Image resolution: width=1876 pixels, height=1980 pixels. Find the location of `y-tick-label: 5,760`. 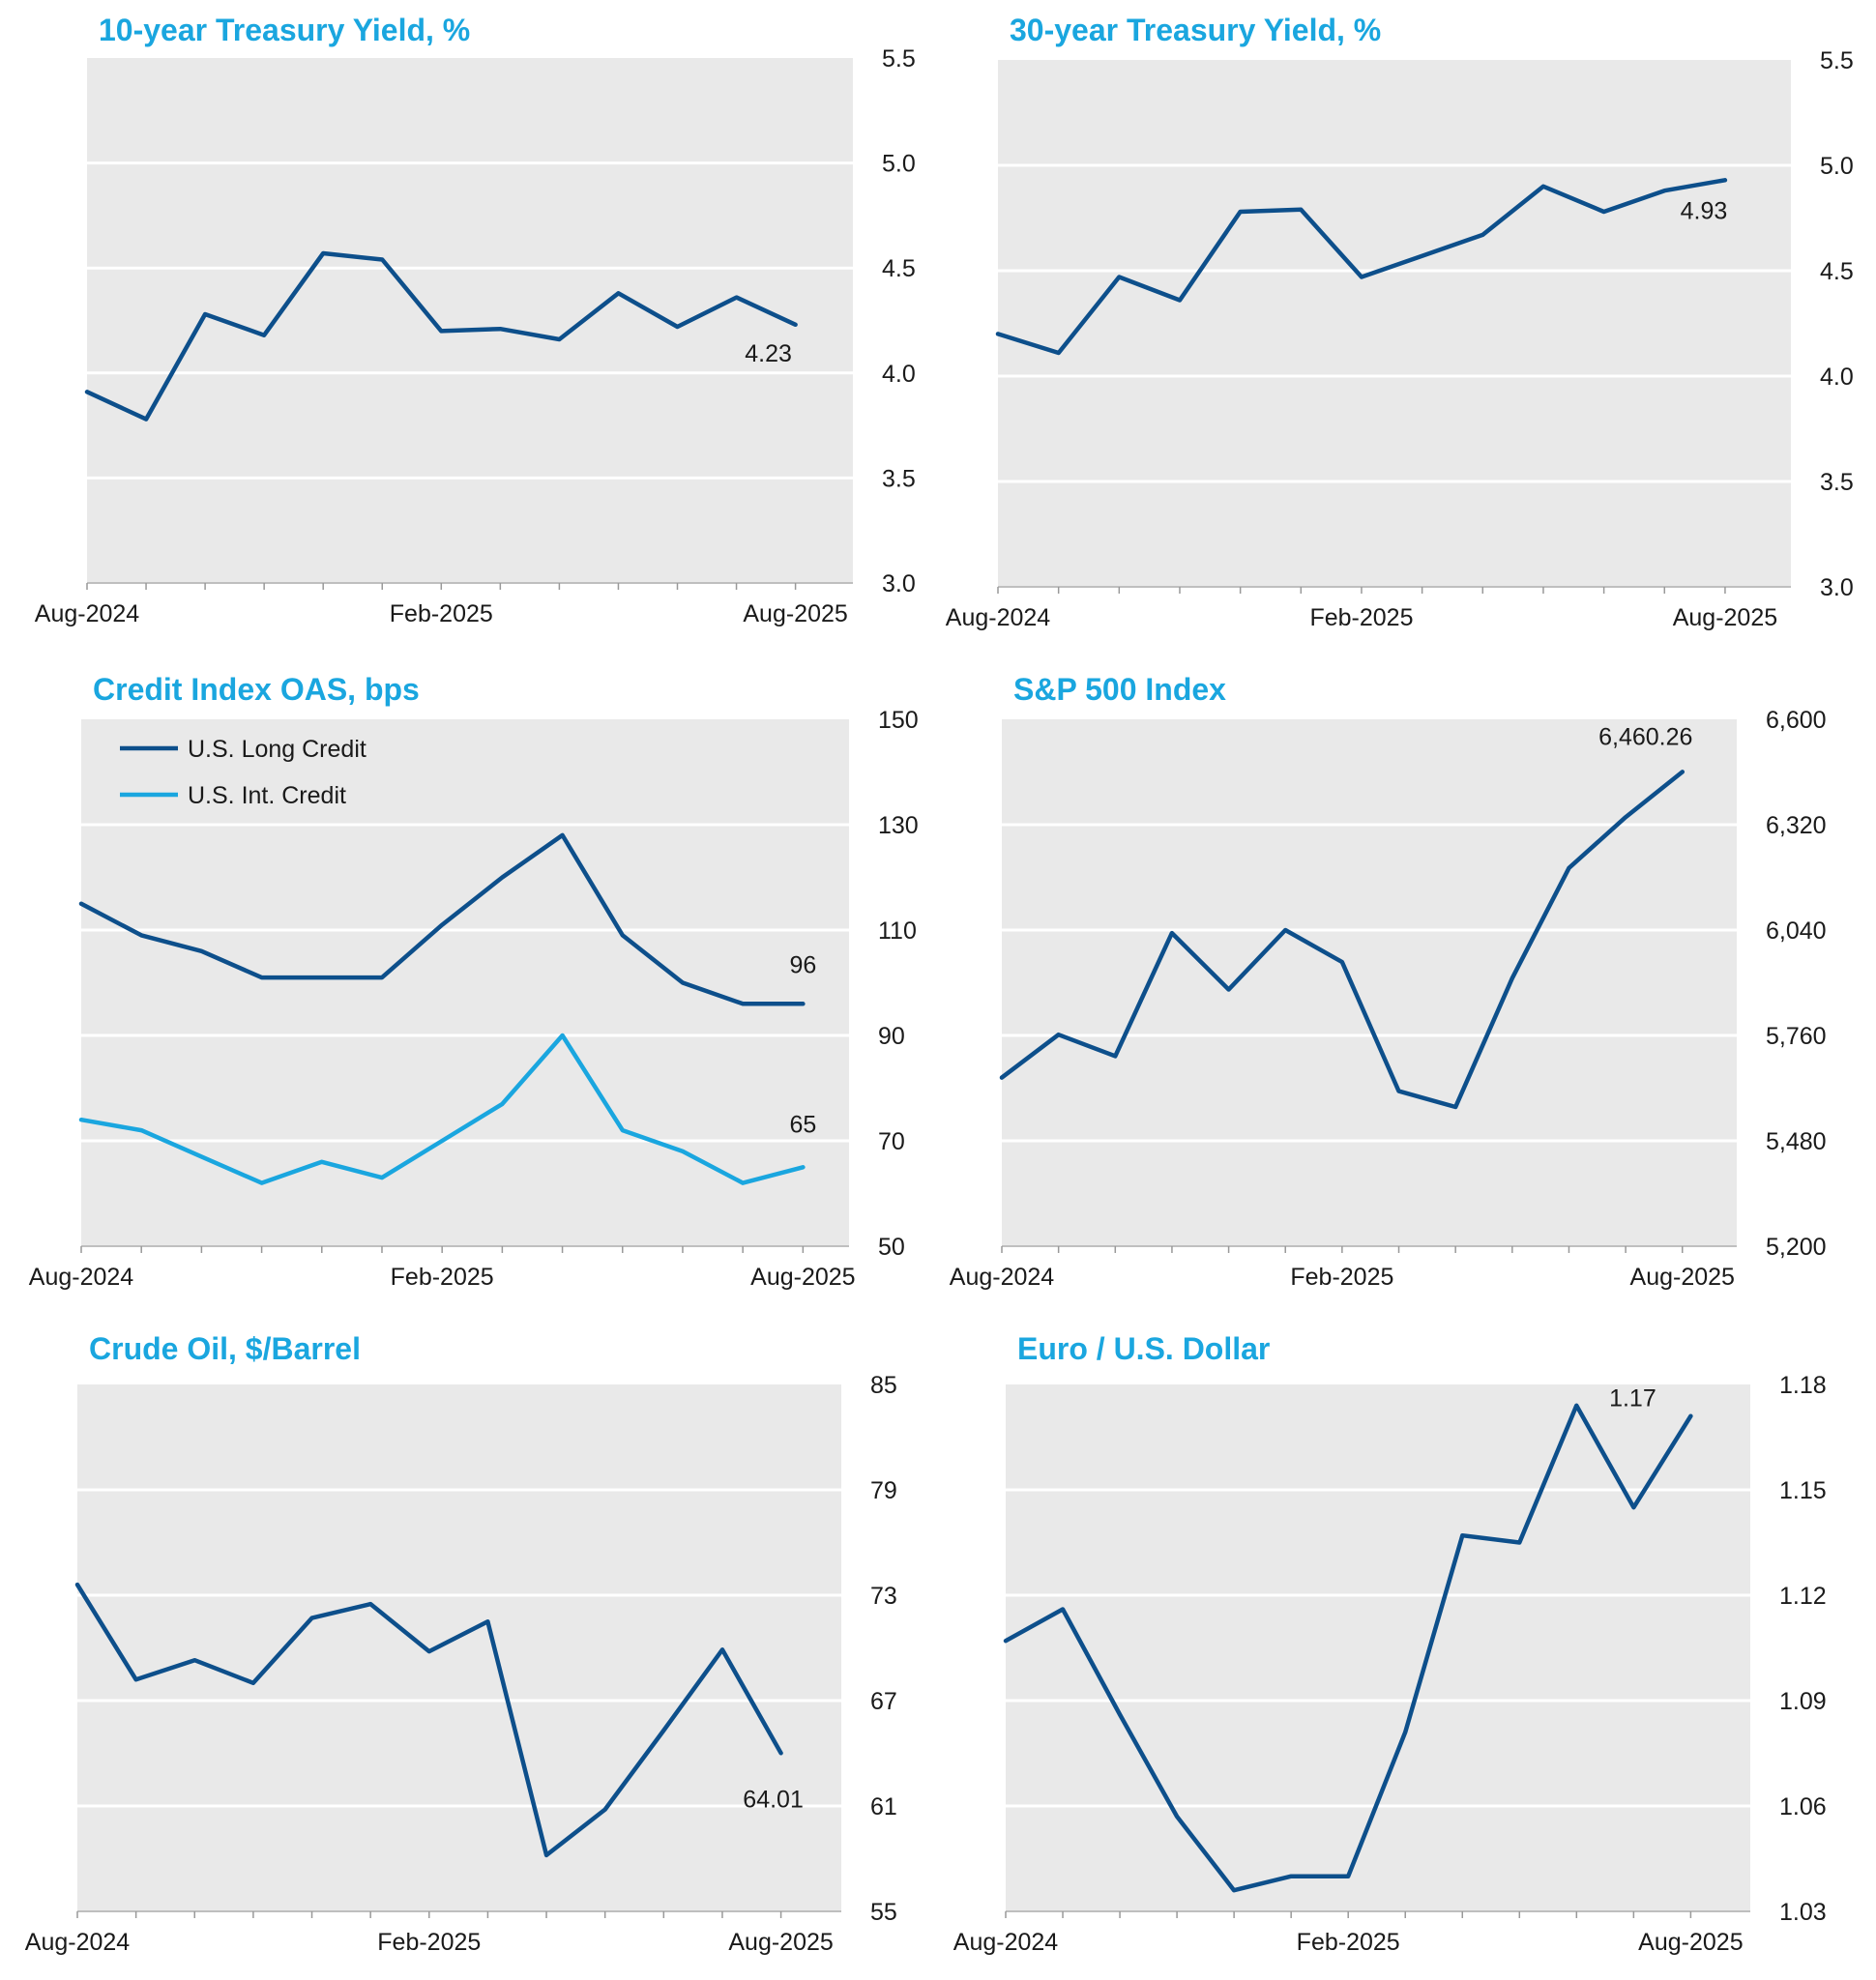

y-tick-label: 5,760 is located at coordinates (1796, 1036).